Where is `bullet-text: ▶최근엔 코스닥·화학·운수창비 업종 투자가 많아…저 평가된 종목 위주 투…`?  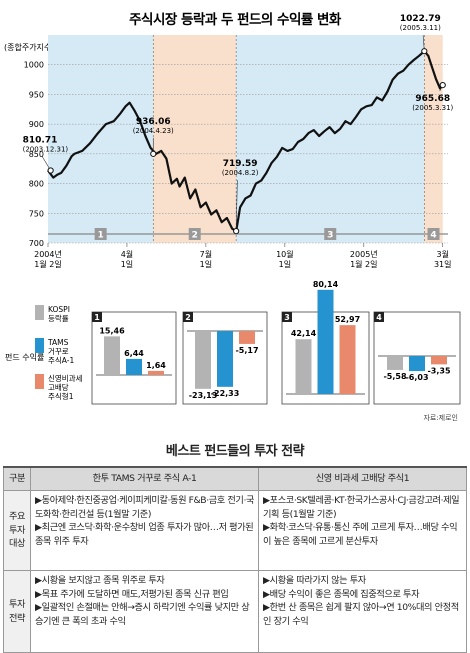 bullet-text: ▶최근엔 코스닥·화학·운수창비 업종 투자가 많아…저 평가된 종목 위주 투… is located at coordinates (144, 534).